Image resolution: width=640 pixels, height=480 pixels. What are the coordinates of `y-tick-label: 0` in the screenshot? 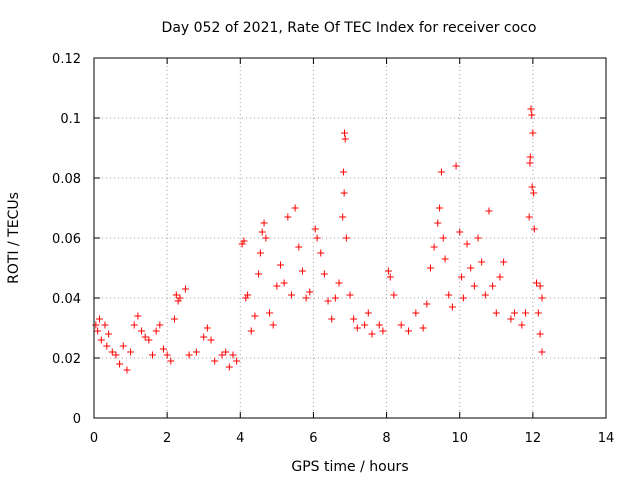 It's located at (77, 419).